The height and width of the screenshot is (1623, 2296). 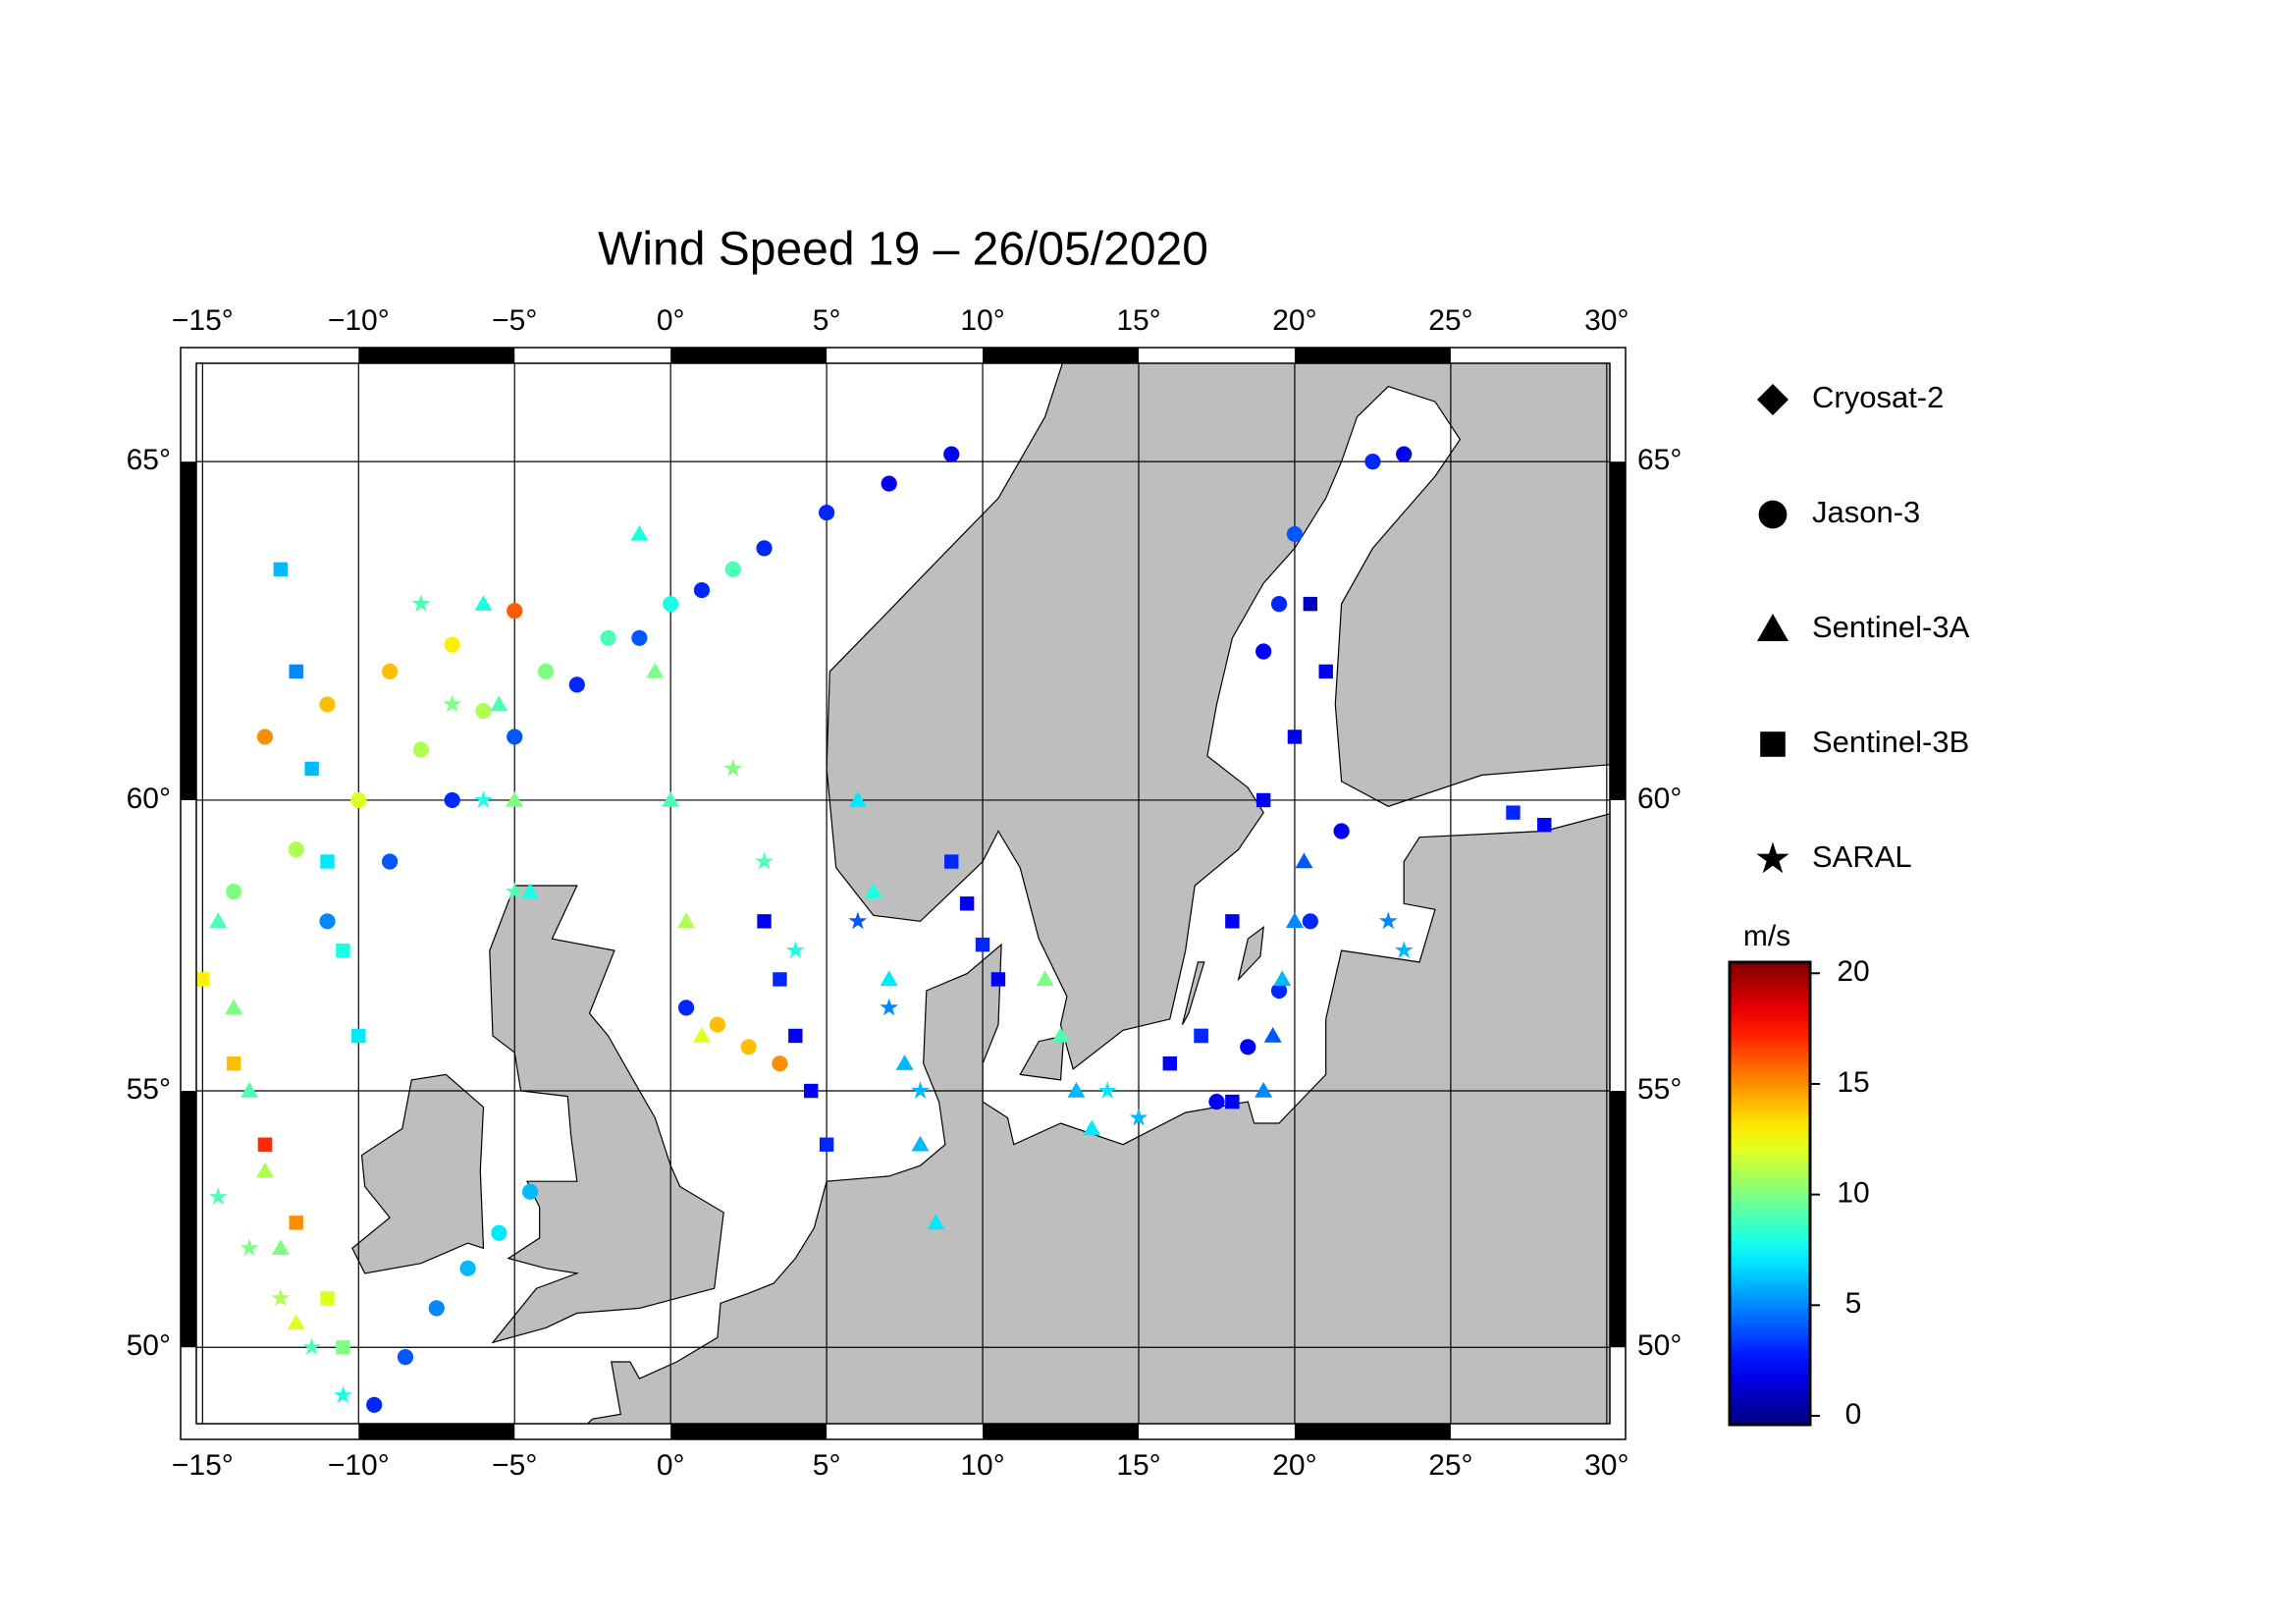 What do you see at coordinates (1854, 1414) in the screenshot?
I see `colorbar-tick-label: 0` at bounding box center [1854, 1414].